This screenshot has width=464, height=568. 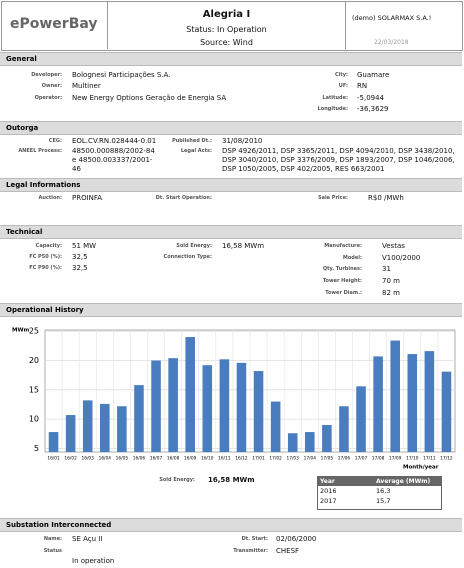 I want to click on field-value: 31/08/2010, so click(x=242, y=141).